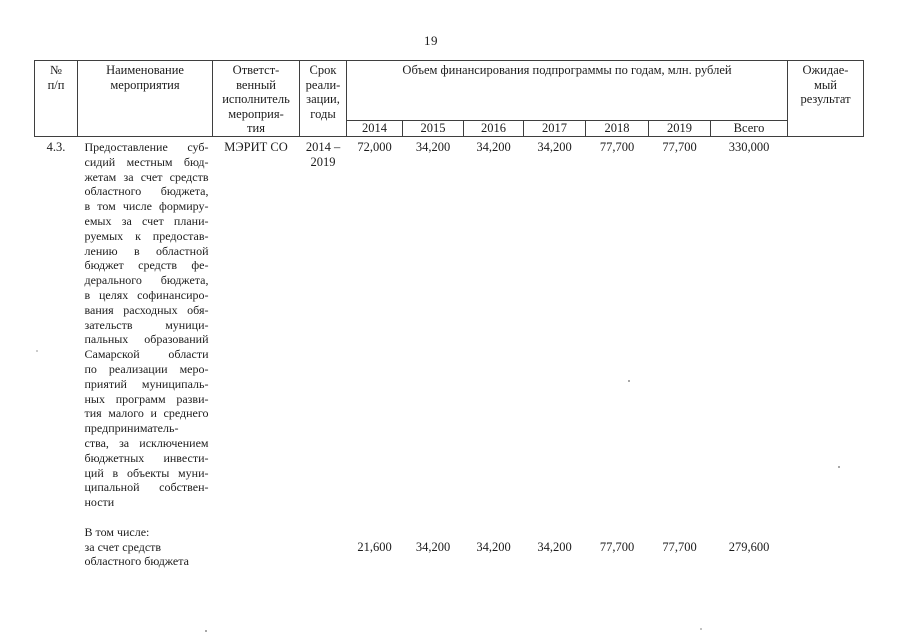 Image resolution: width=905 pixels, height=640 pixels. Describe the element at coordinates (131, 428) in the screenshot. I see `description-line: предприниматель-` at that location.